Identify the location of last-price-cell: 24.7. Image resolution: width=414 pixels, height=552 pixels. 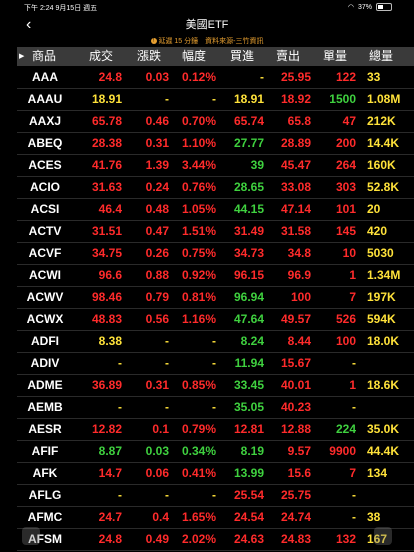
(110, 517).